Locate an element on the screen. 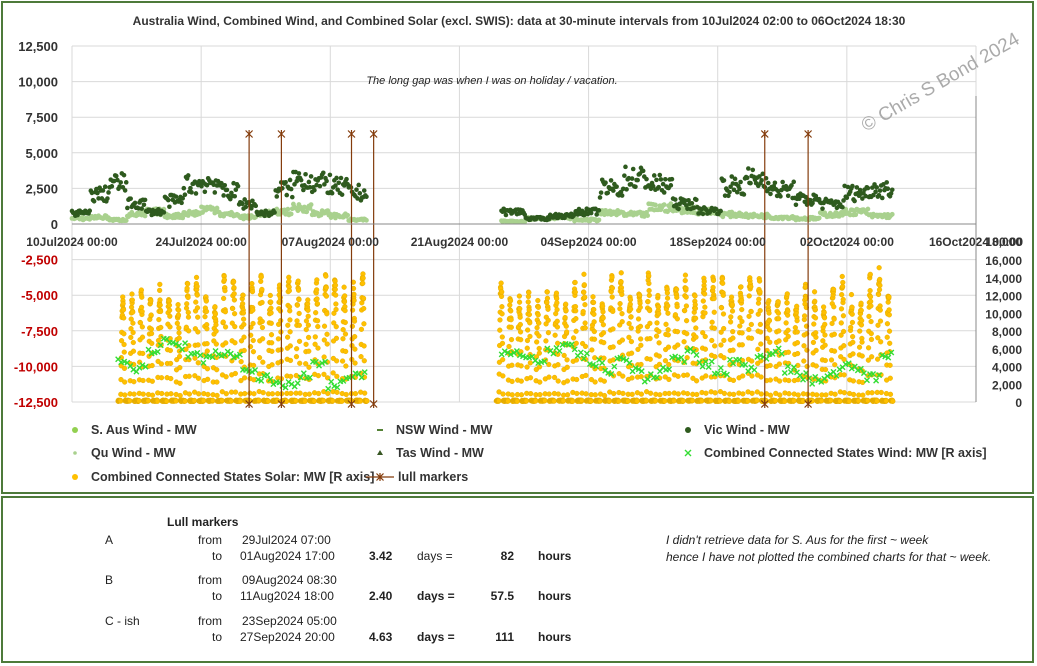 This screenshot has width=1037, height=666. lull-table-cell: days = is located at coordinates (436, 637).